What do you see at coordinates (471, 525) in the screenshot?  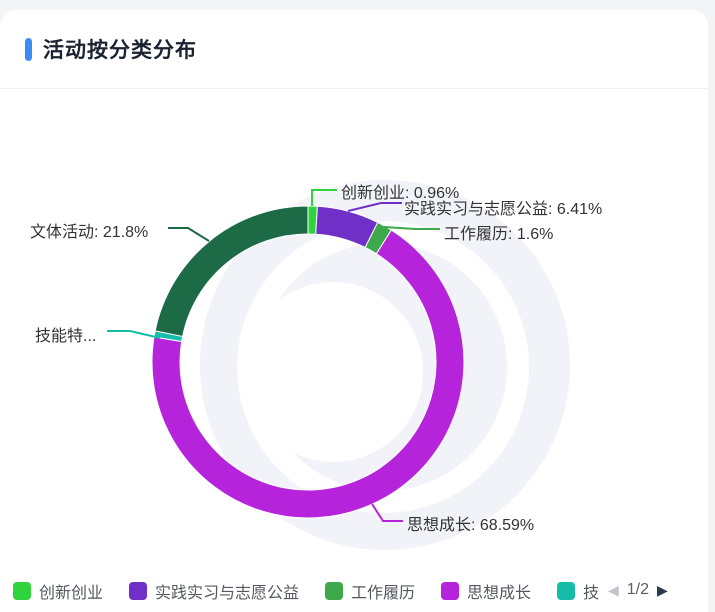 I see `slice-label-ideology: 思想成长: 68.59%` at bounding box center [471, 525].